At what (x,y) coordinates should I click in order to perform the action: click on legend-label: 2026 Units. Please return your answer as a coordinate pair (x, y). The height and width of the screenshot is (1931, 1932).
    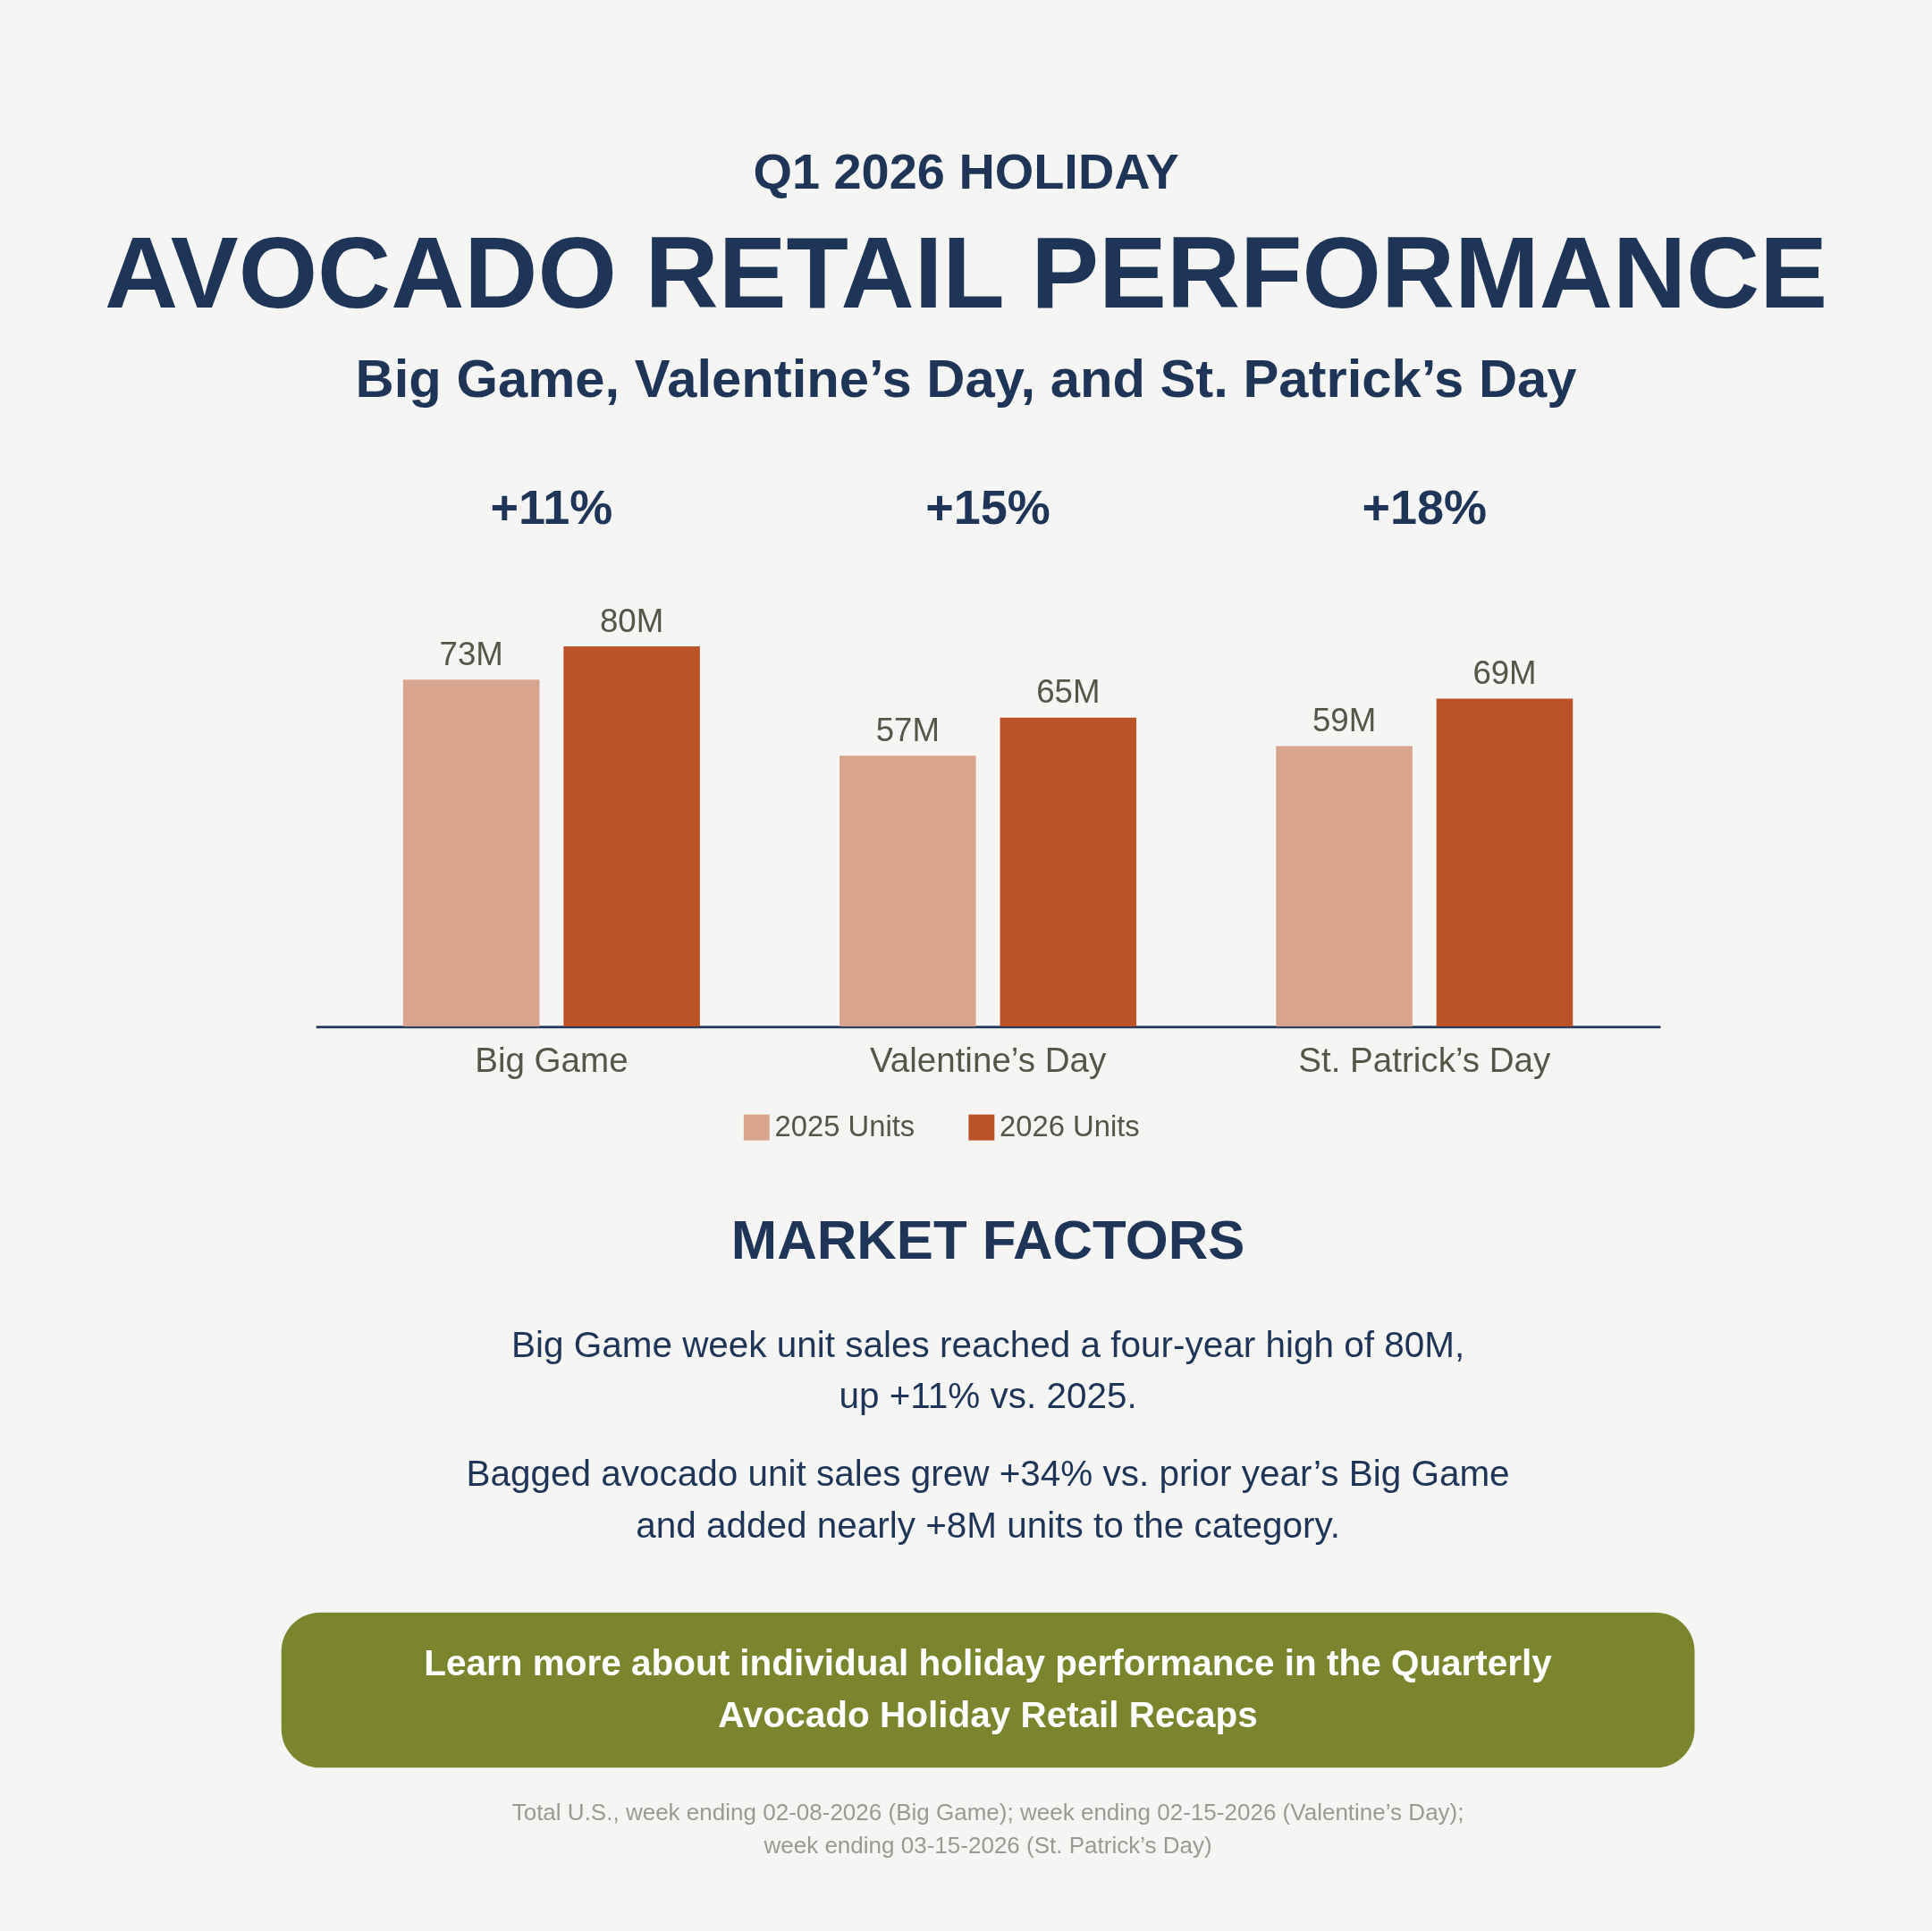
    Looking at the image, I should click on (1070, 1126).